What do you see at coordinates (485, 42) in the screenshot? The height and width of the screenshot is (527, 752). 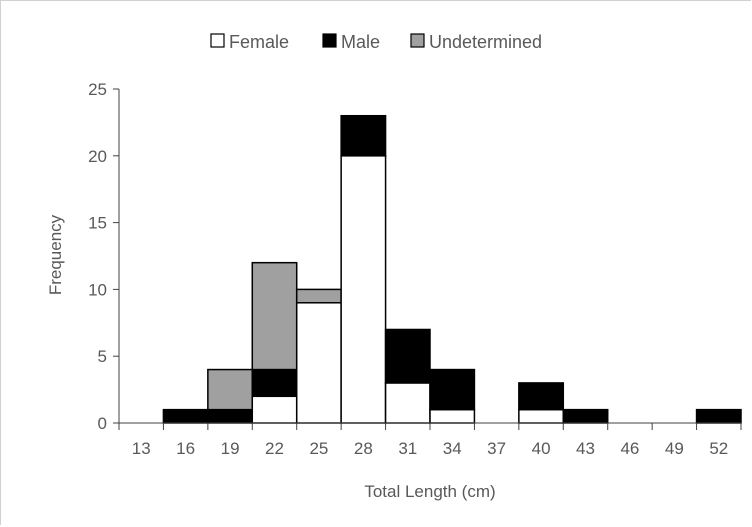 I see `legend-label-undetermined: Undetermined` at bounding box center [485, 42].